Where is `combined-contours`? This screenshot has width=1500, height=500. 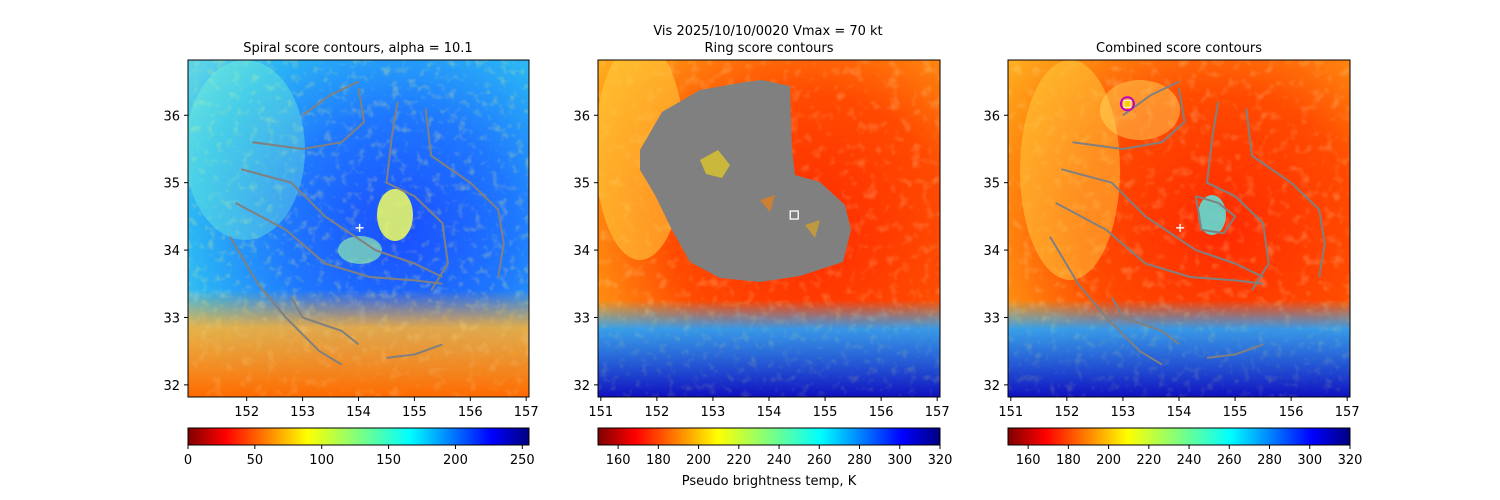
combined-contours is located at coordinates (1187, 223).